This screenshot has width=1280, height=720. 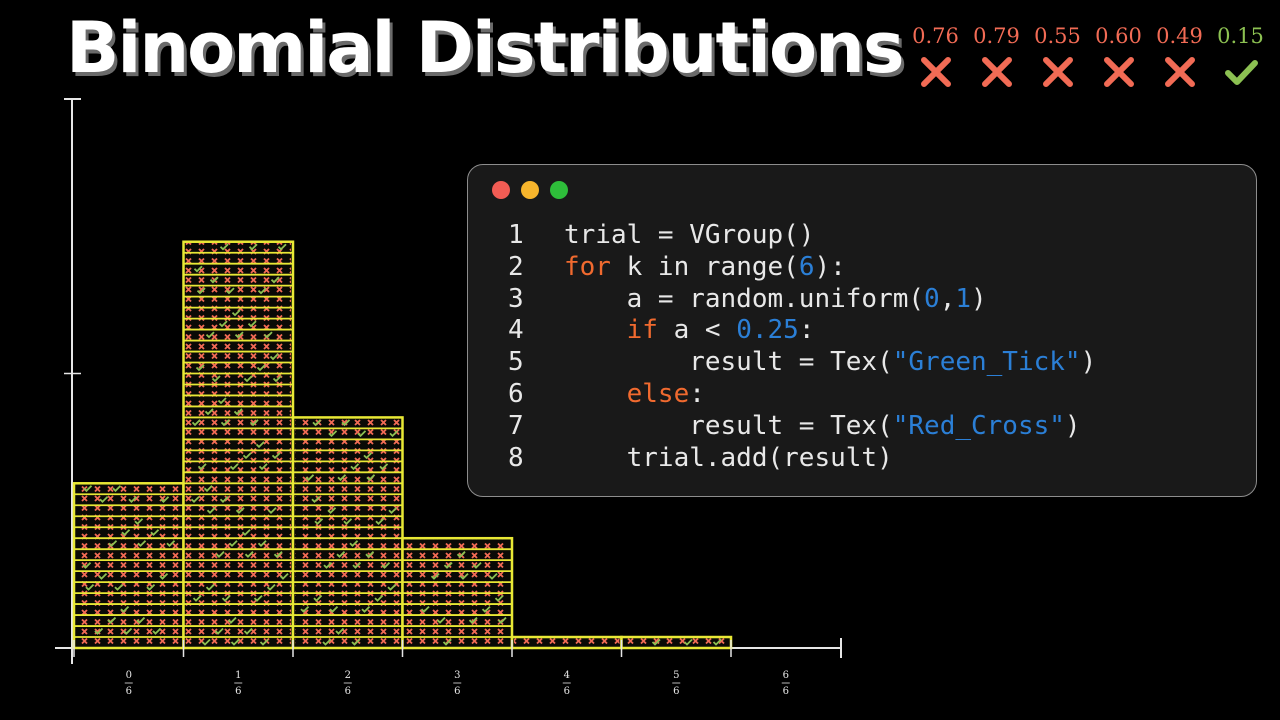 I want to click on maximize-dot-icon, so click(x=559, y=190).